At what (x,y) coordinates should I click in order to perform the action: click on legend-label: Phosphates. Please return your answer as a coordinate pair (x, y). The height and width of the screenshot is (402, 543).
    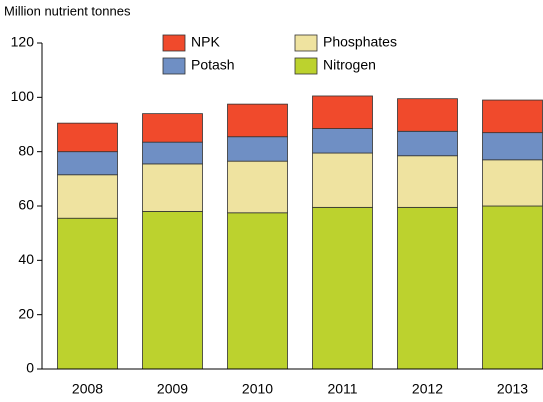
    Looking at the image, I should click on (360, 42).